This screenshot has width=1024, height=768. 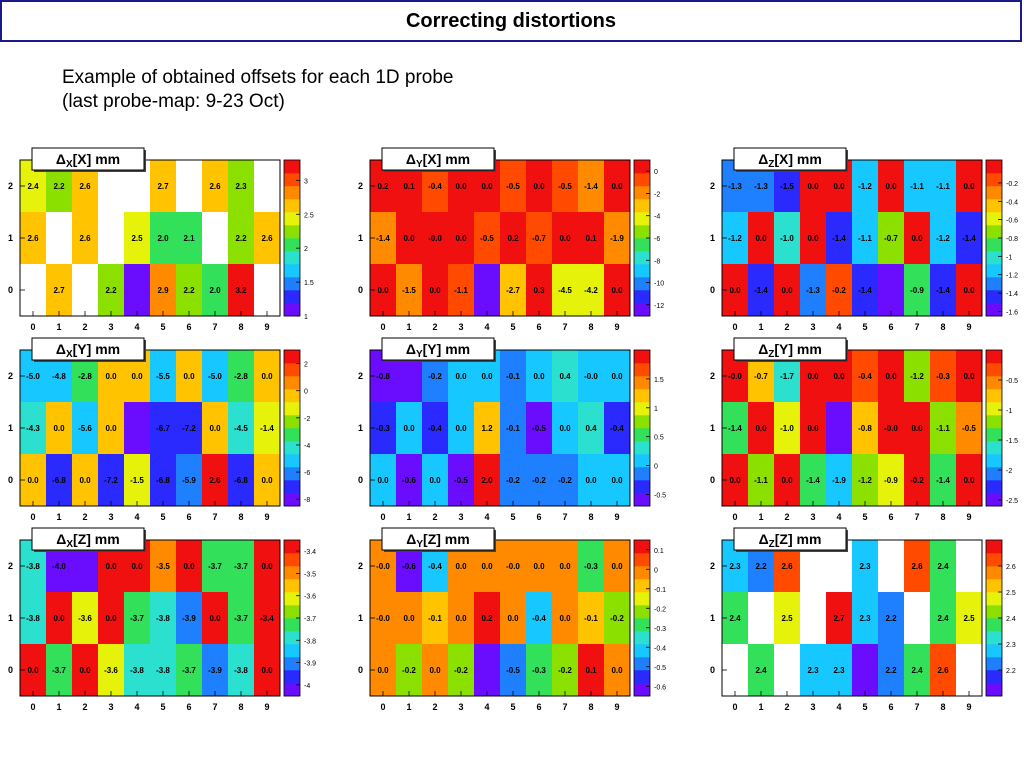 What do you see at coordinates (267, 618) in the screenshot?
I see `cell-value-label: -3.4` at bounding box center [267, 618].